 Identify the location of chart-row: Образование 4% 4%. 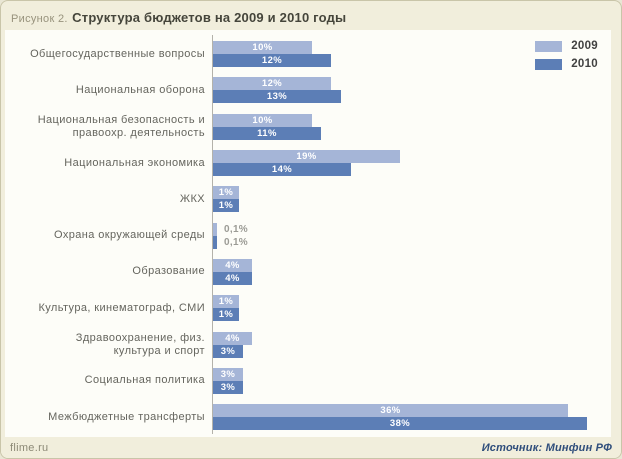
(308, 272).